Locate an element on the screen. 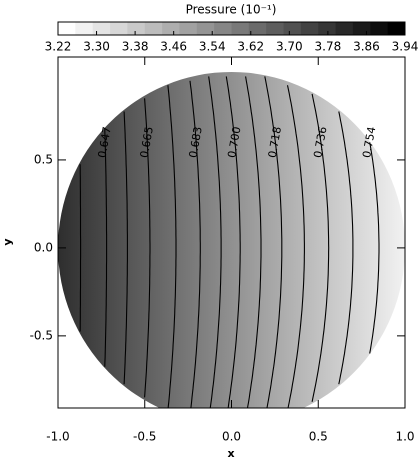  contour-label: 0.700 is located at coordinates (234, 142).